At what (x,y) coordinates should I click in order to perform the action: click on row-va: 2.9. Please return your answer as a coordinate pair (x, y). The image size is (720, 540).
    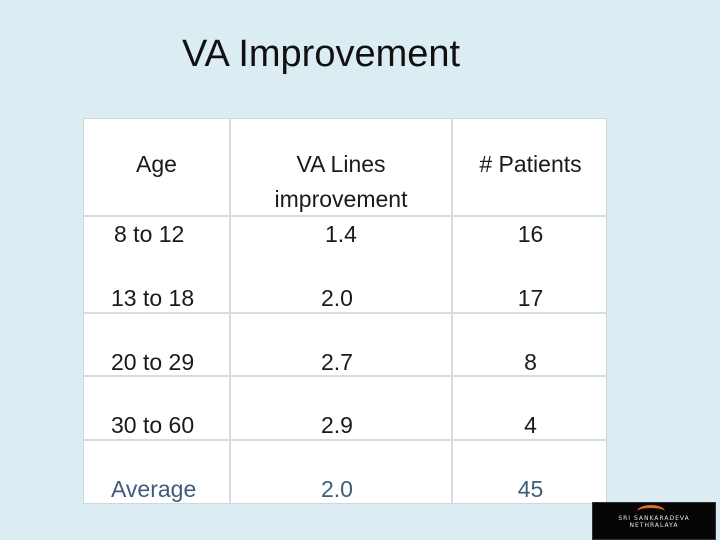
    Looking at the image, I should click on (337, 425).